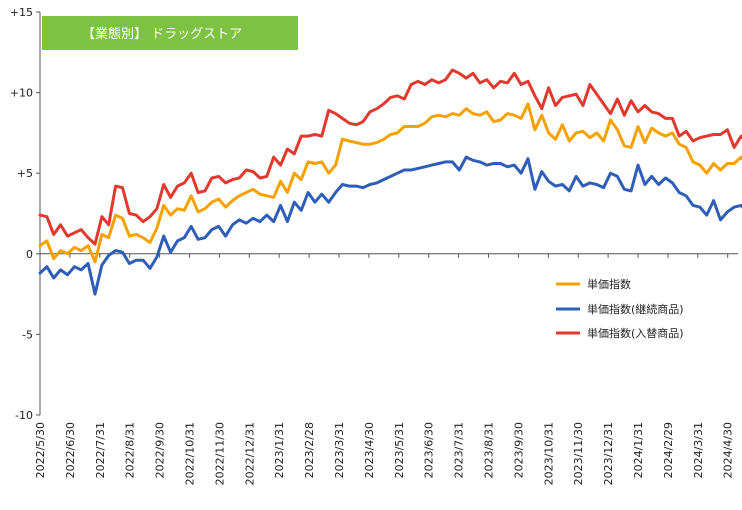 The height and width of the screenshot is (510, 742). Describe the element at coordinates (489, 450) in the screenshot. I see `x-tick-label: 2023/8/31` at that location.